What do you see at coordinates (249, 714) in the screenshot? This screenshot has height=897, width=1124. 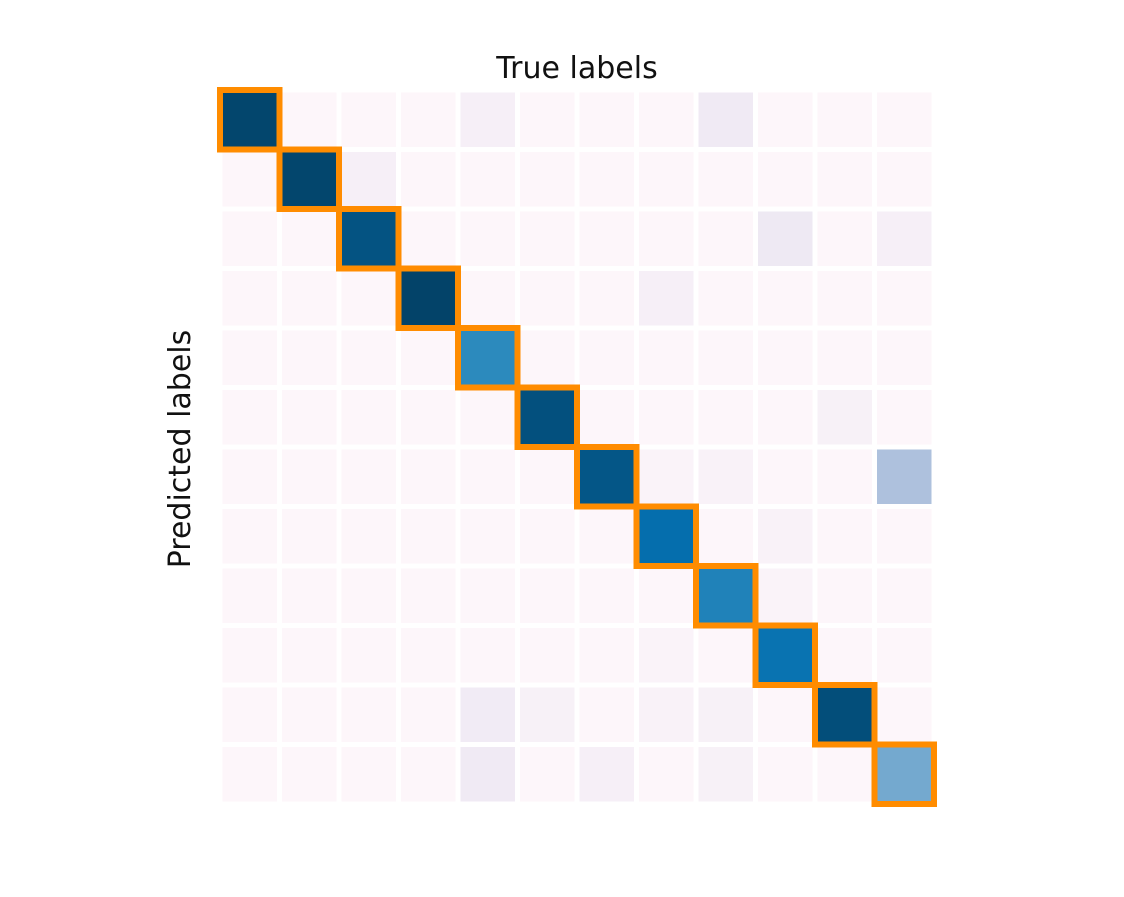 I see `heatmap-cell-r10-c0` at bounding box center [249, 714].